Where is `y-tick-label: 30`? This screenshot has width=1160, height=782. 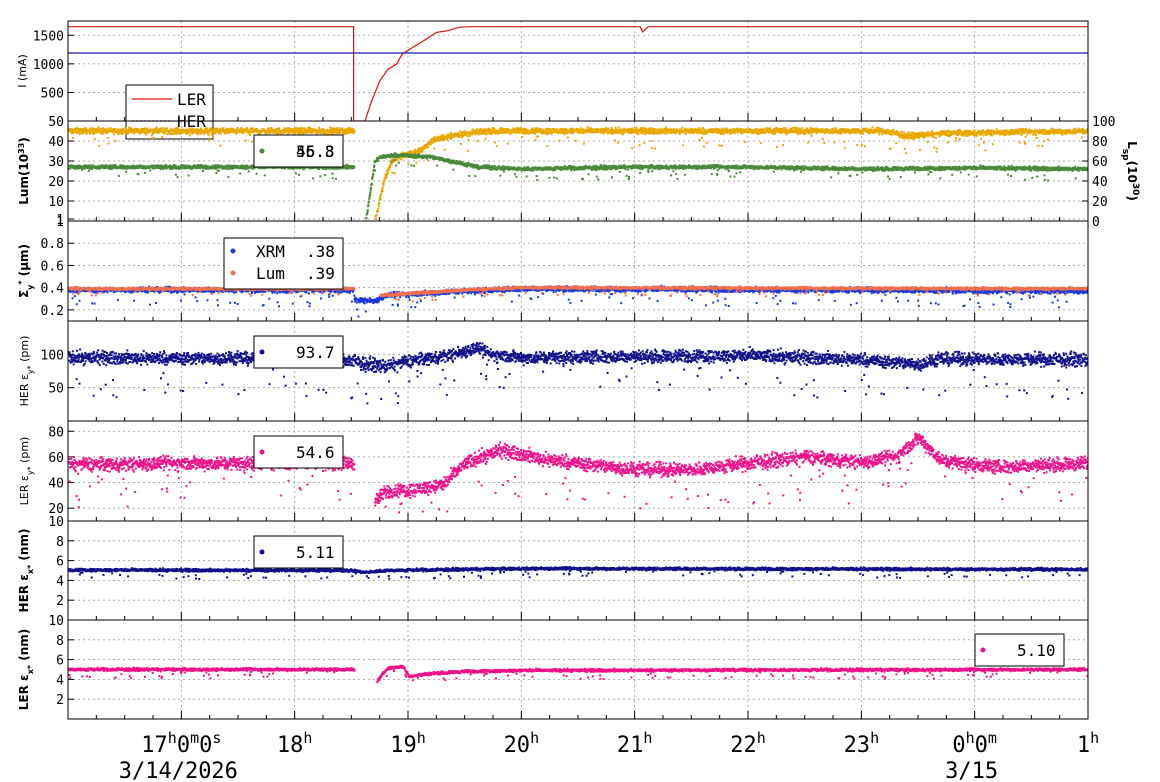
y-tick-label: 30 is located at coordinates (56, 162).